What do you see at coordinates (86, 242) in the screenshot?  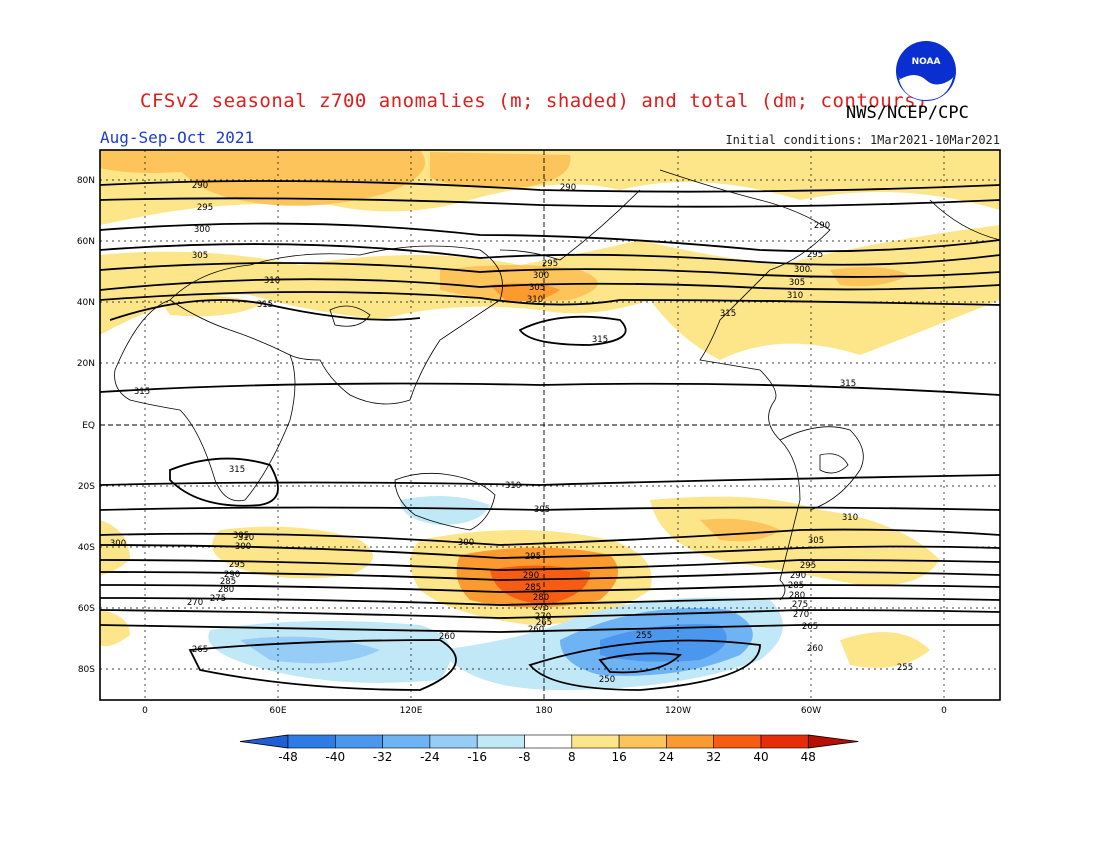 I see `lat-label: 60N` at bounding box center [86, 242].